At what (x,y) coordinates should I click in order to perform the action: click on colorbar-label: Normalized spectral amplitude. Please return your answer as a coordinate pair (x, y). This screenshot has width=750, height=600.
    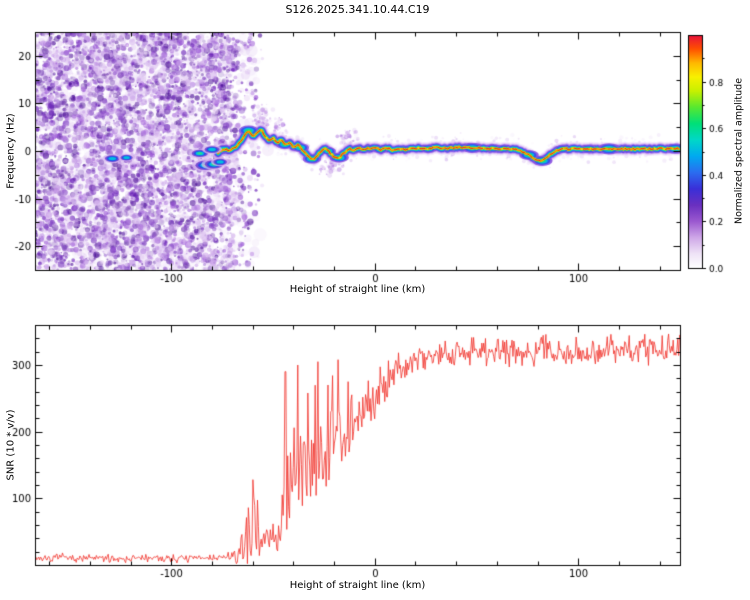
    Looking at the image, I should click on (739, 151).